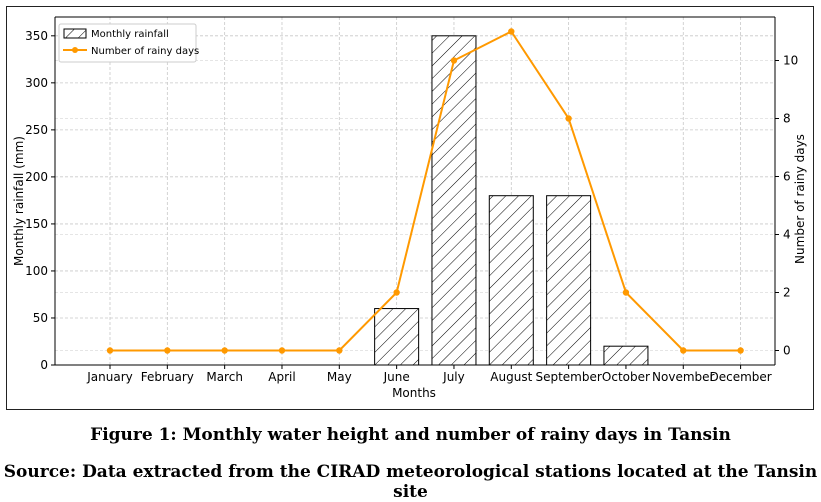  I want to click on y2-tick-label: 10, so click(790, 61).